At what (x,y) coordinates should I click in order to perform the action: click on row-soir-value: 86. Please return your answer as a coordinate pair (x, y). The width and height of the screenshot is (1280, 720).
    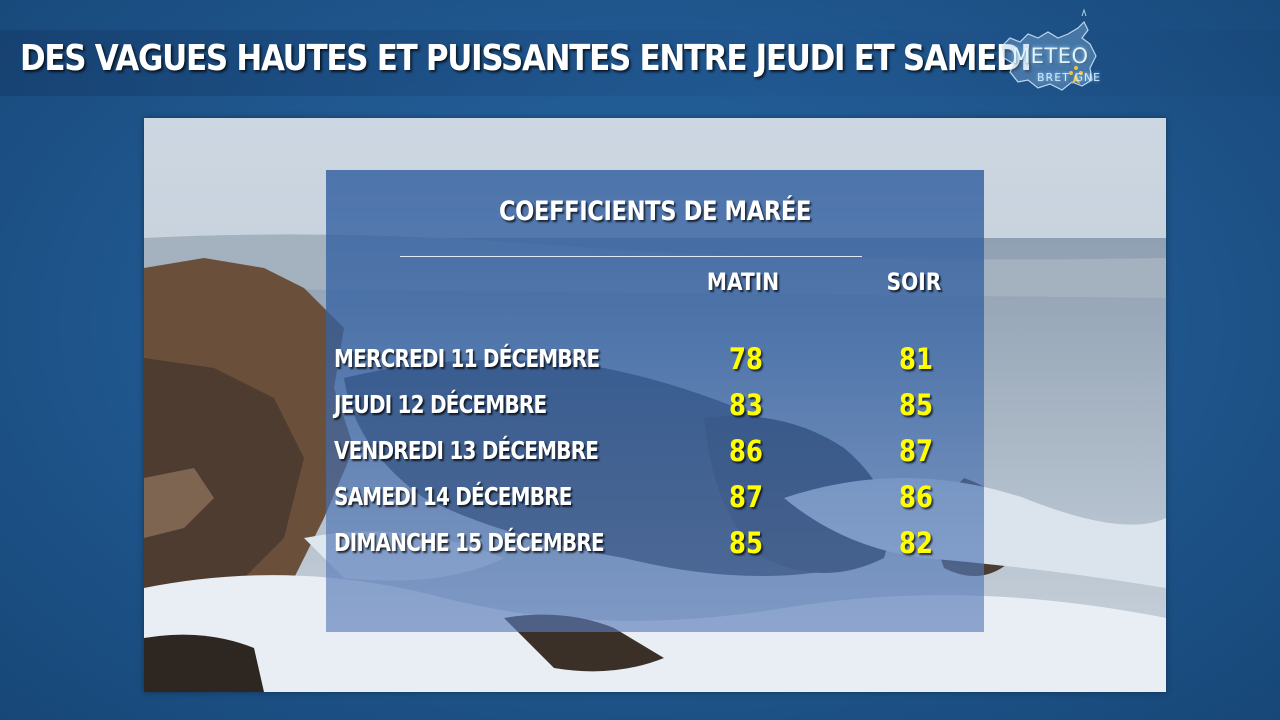
    Looking at the image, I should click on (916, 497).